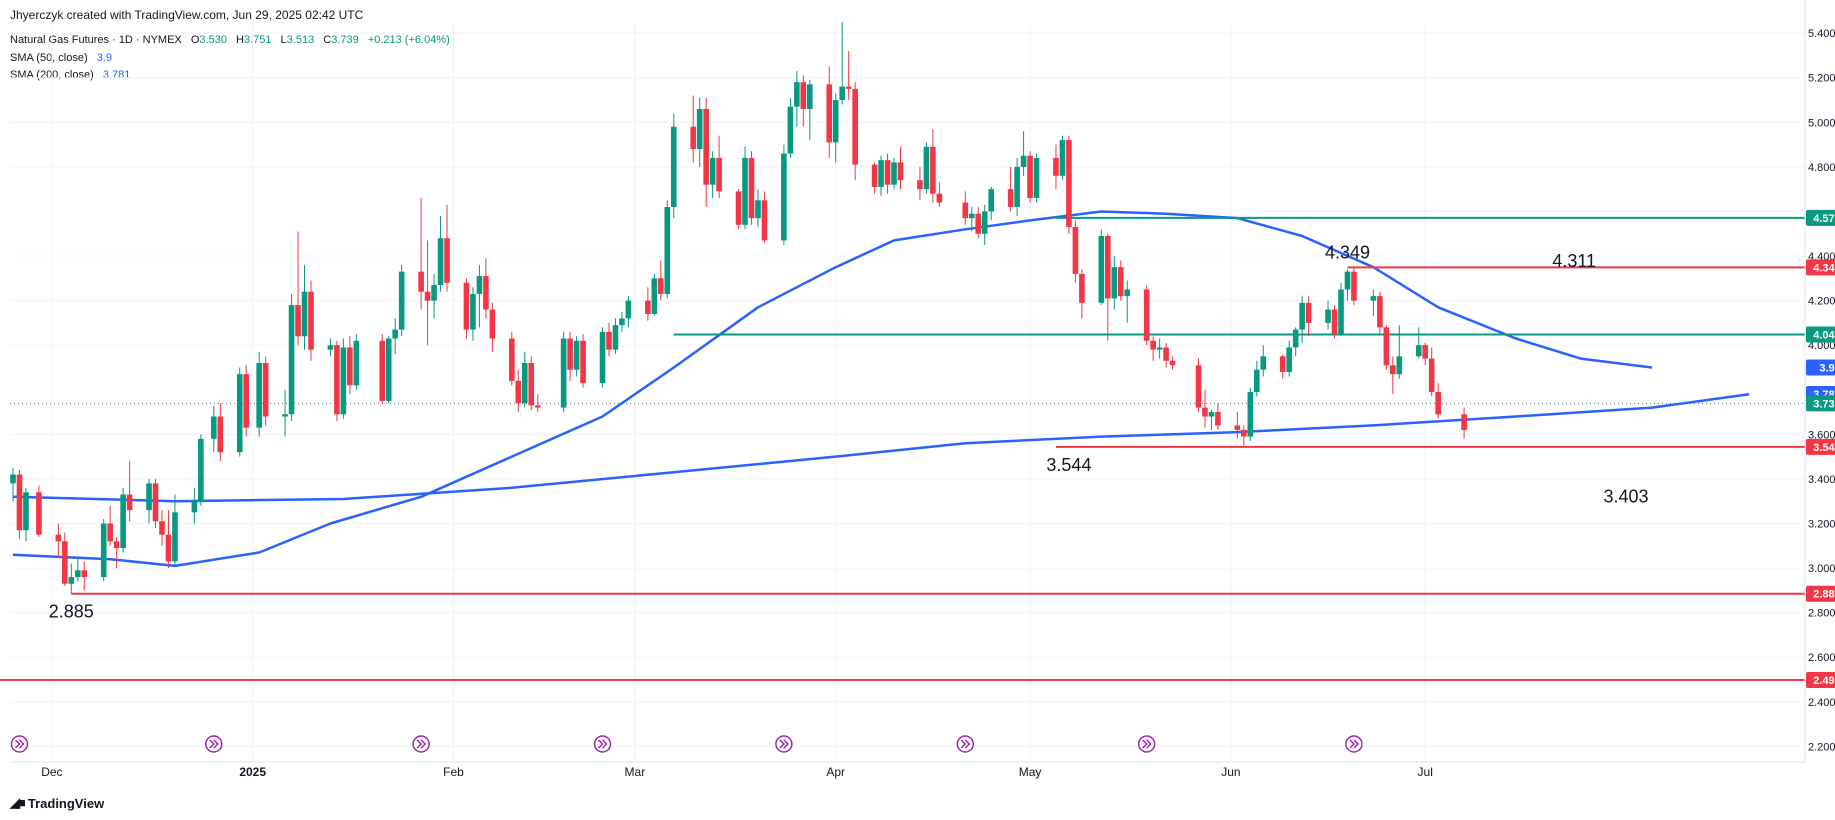 The height and width of the screenshot is (820, 1835). I want to click on y-tick-label: 2.200, so click(1821, 747).